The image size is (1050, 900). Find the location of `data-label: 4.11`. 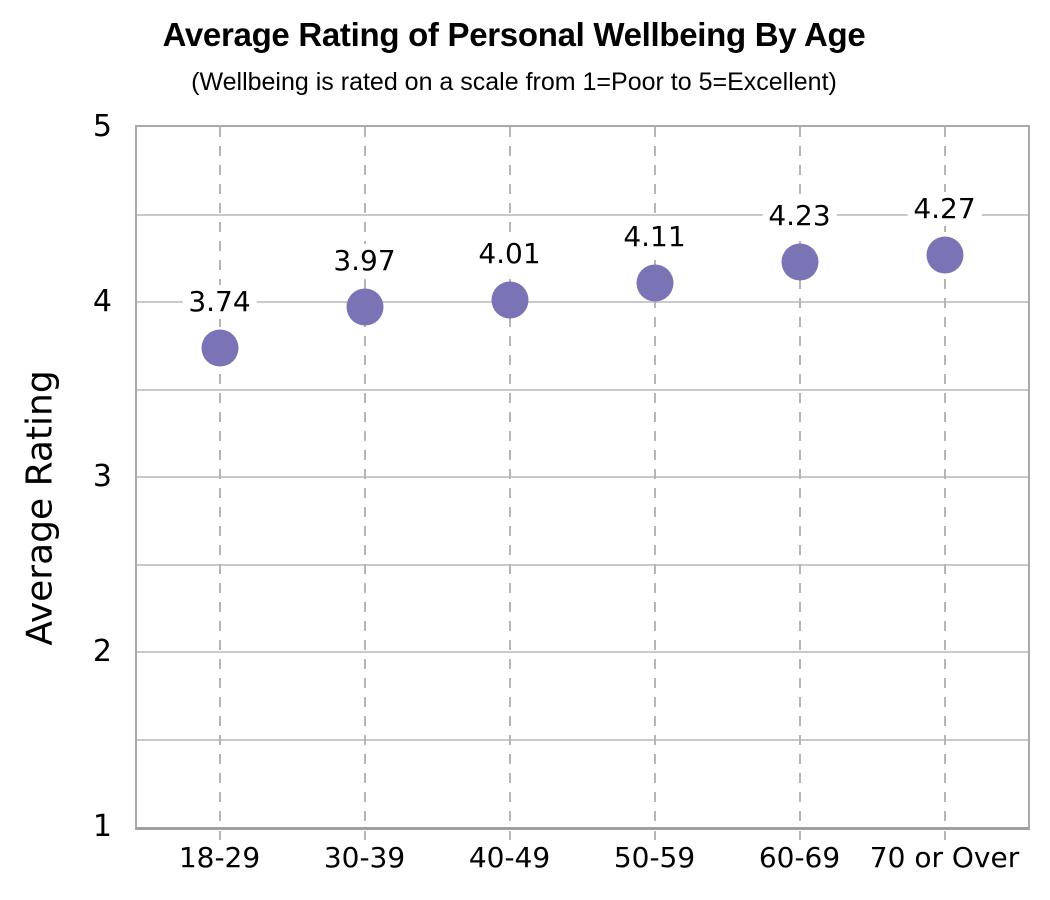

data-label: 4.11 is located at coordinates (654, 236).